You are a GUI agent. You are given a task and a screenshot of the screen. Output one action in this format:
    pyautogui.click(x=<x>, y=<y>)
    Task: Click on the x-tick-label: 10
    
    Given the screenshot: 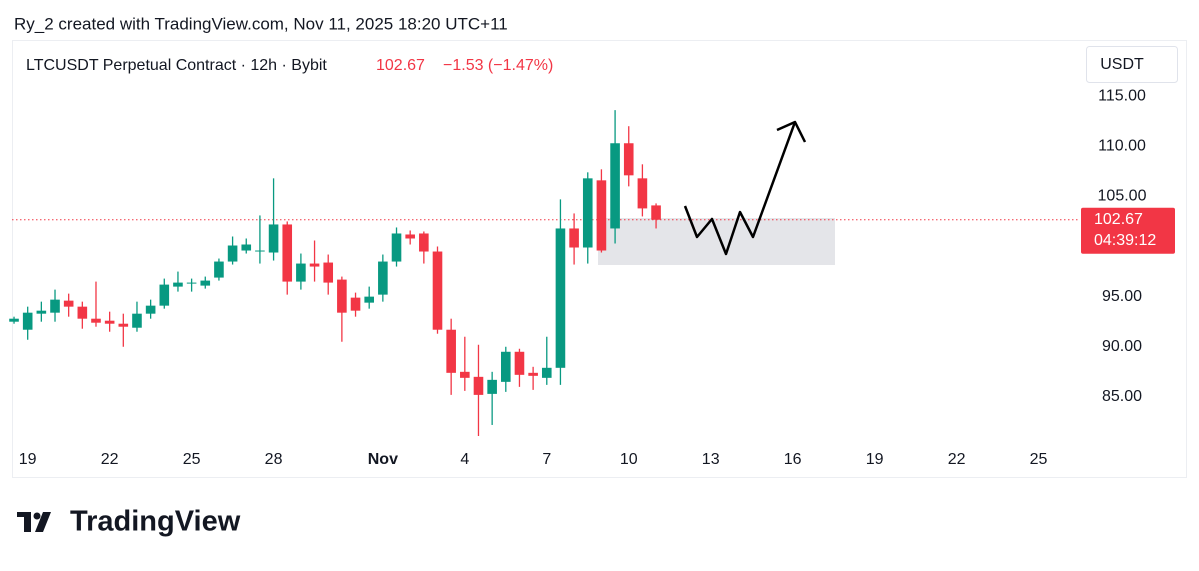 What is the action you would take?
    pyautogui.click(x=629, y=459)
    